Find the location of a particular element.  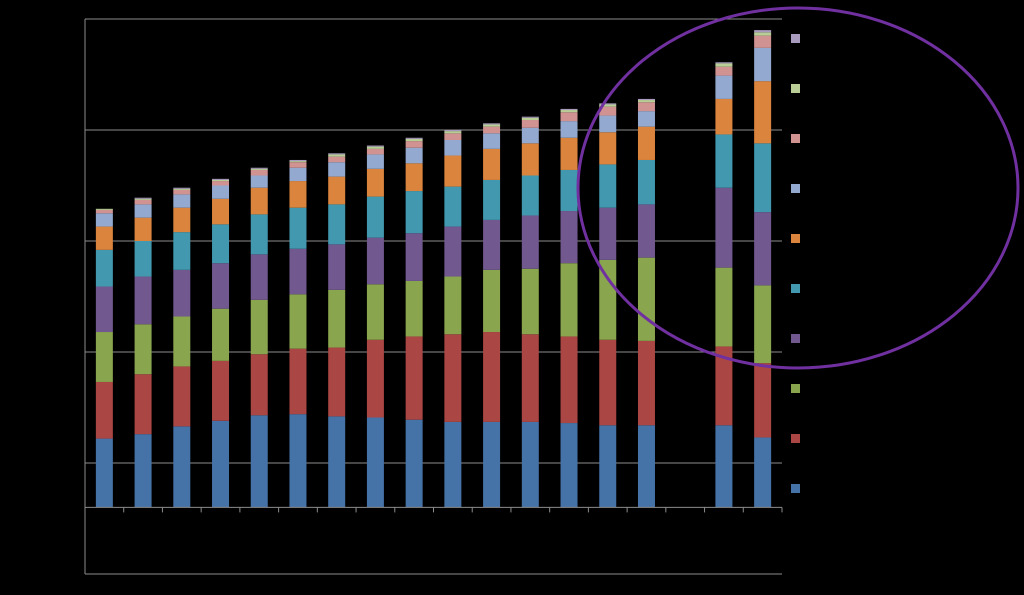

legend is located at coordinates (795, 263).